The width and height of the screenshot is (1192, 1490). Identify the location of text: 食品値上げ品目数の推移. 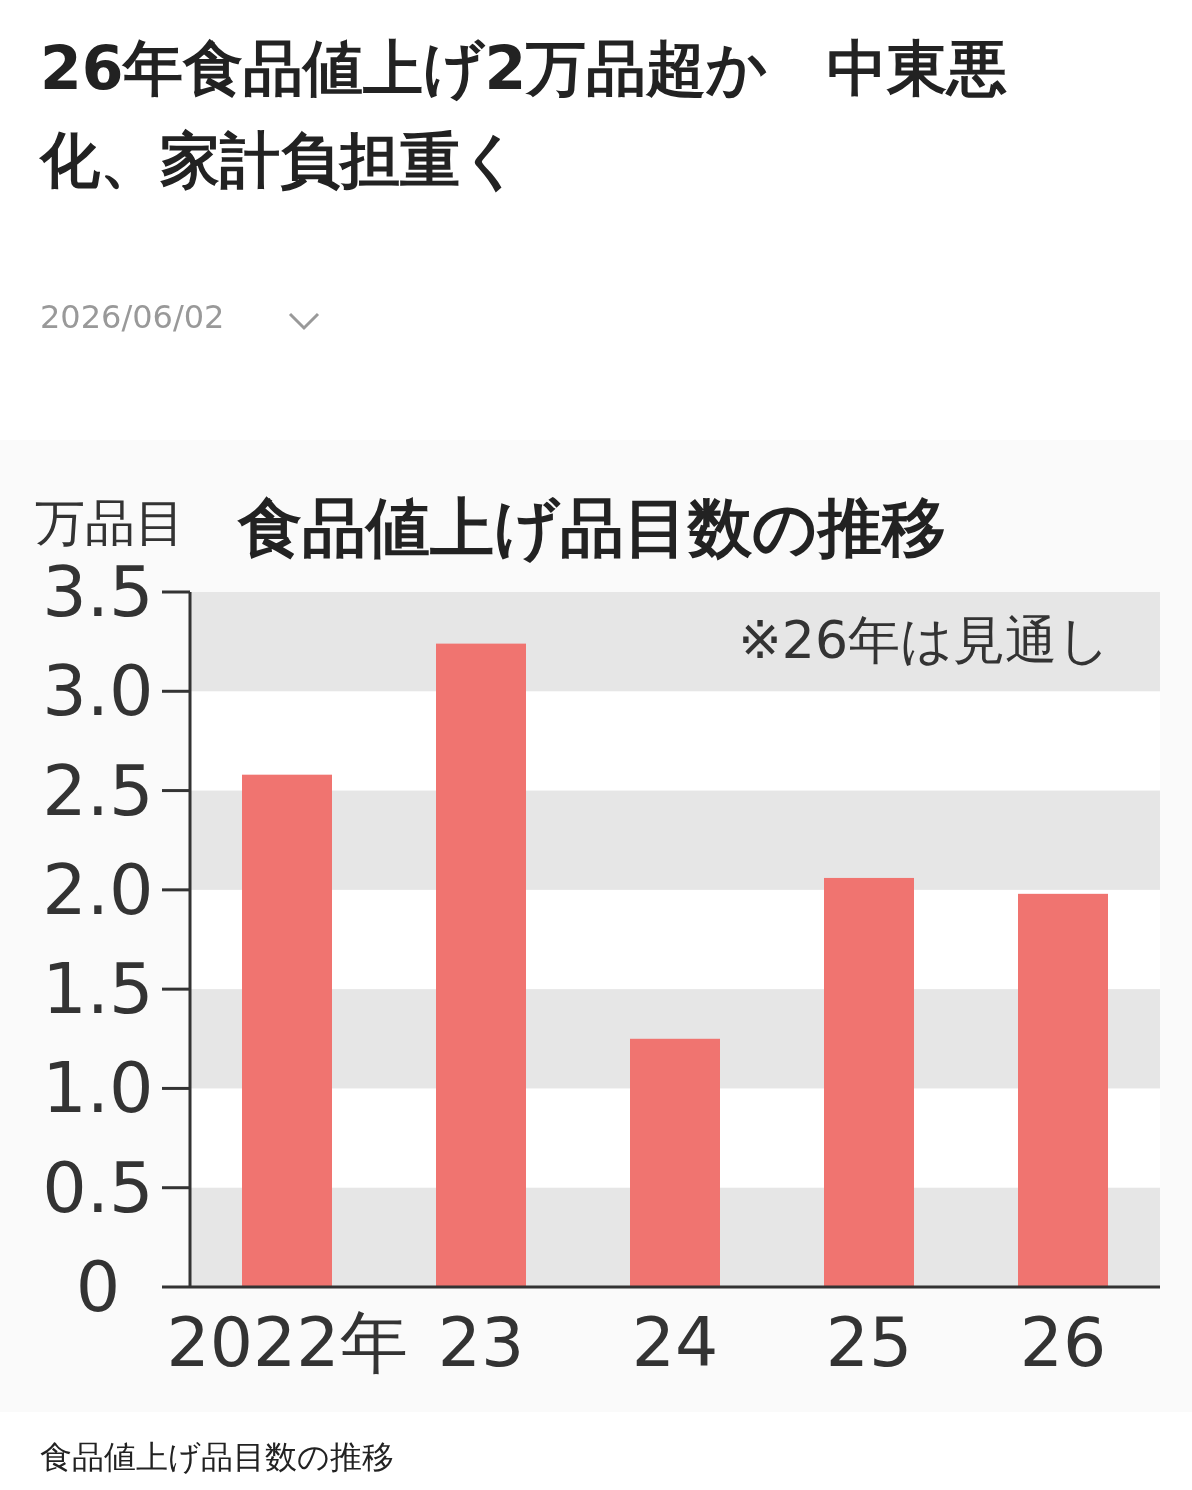
(217, 1457).